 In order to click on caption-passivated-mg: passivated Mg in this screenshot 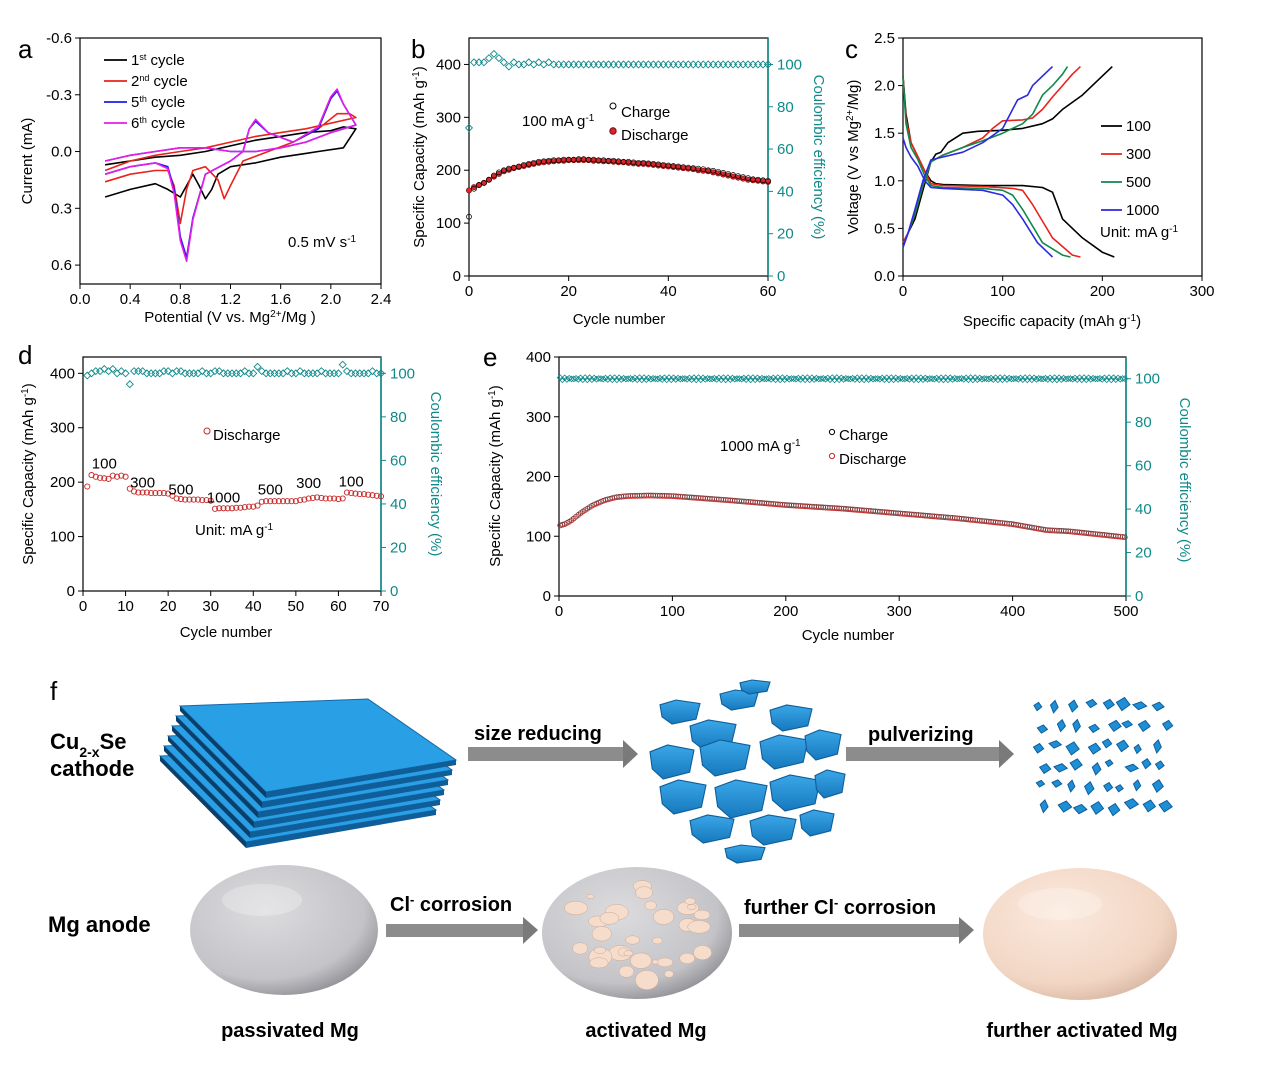, I will do `click(290, 1031)`.